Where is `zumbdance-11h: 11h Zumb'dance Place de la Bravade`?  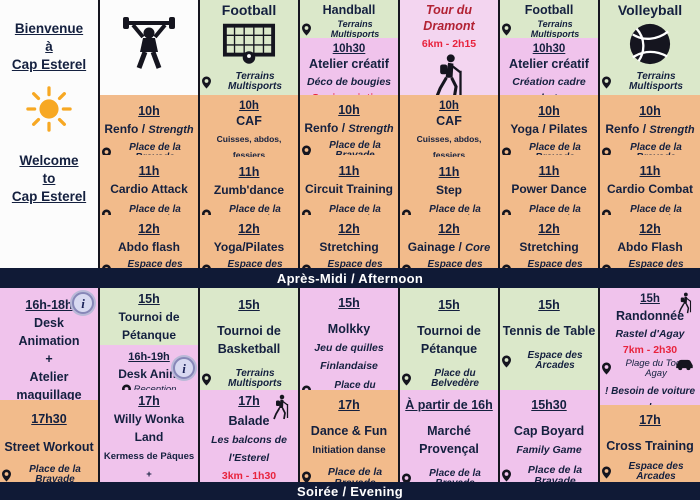
zumbdance-11h: 11h Zumb'dance Place de la Bravade is located at coordinates (249, 186).